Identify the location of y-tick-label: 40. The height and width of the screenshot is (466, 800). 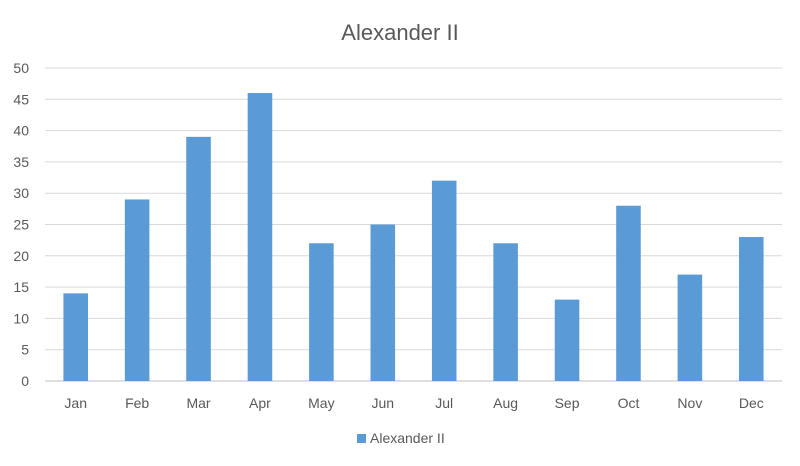
(21, 131).